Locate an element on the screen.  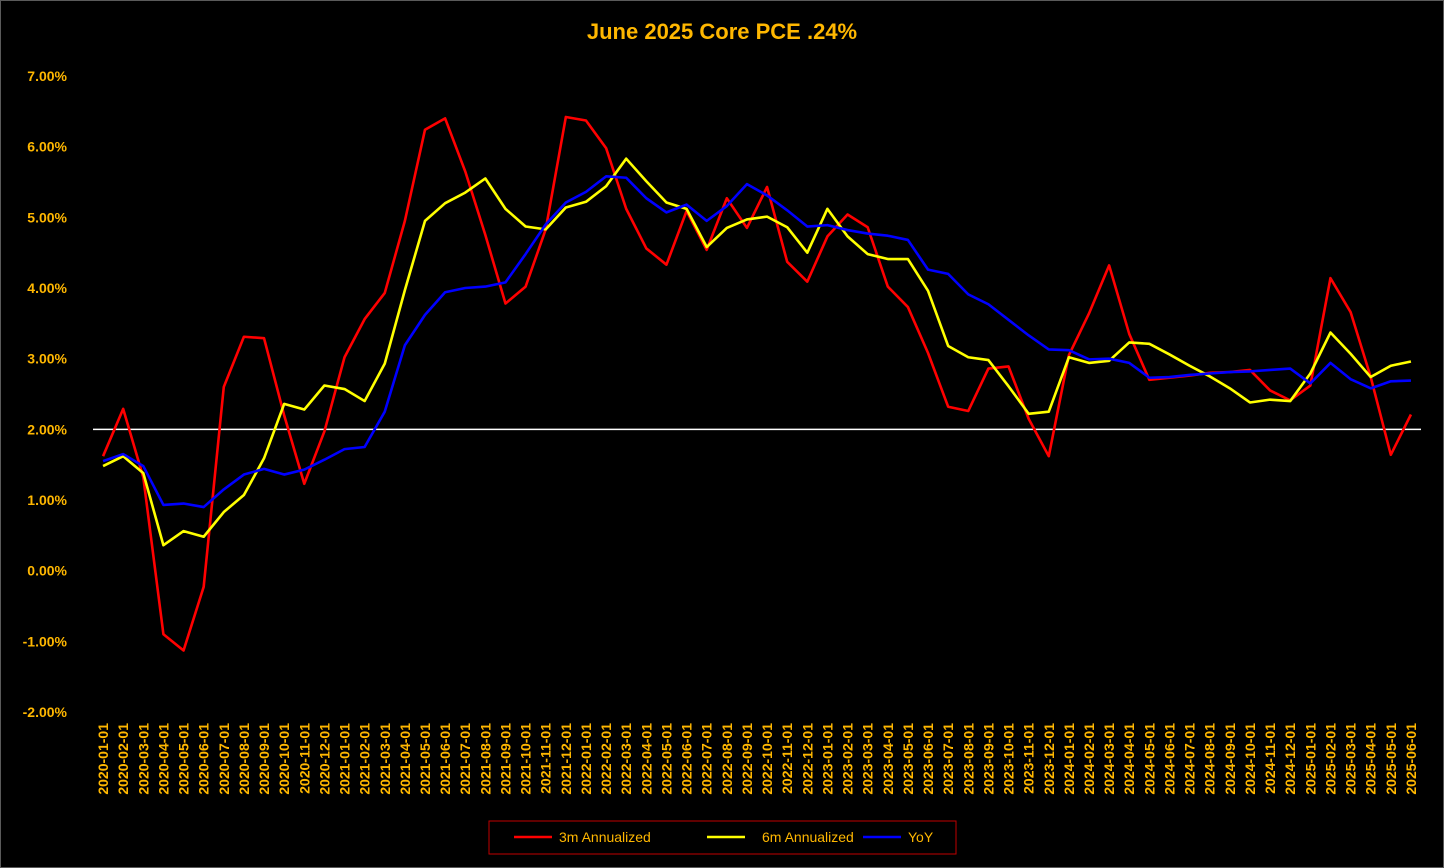
x-tick-label: 2021-04-01 is located at coordinates (405, 759).